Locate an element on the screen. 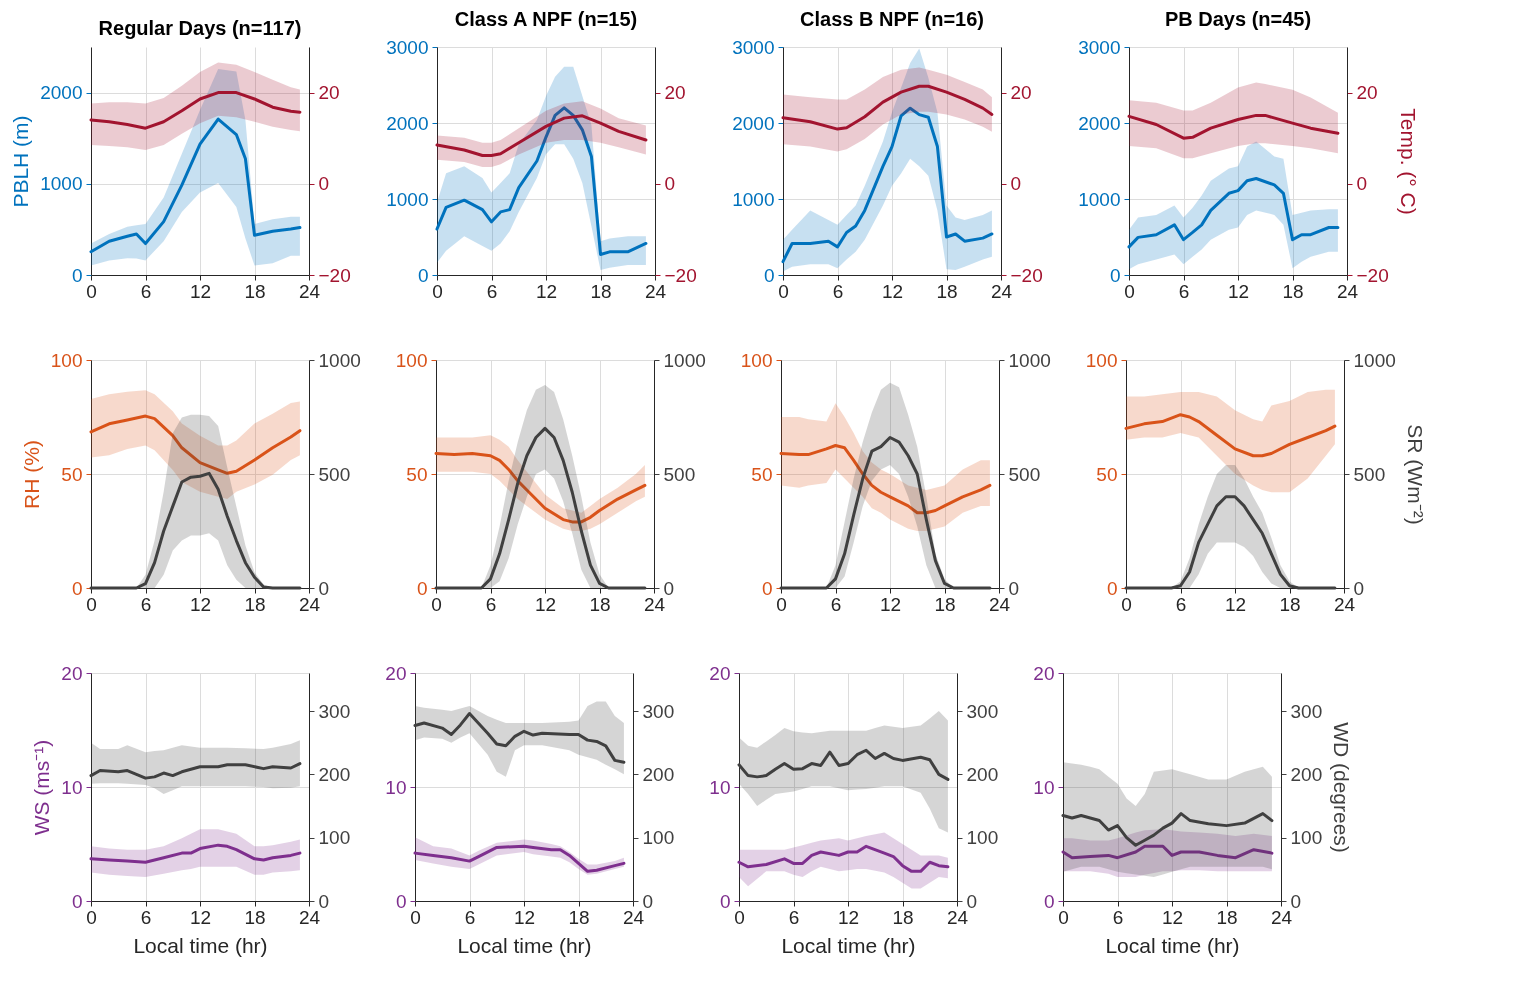 The image size is (1524, 990). y-tick-label: 1000 is located at coordinates (407, 199).